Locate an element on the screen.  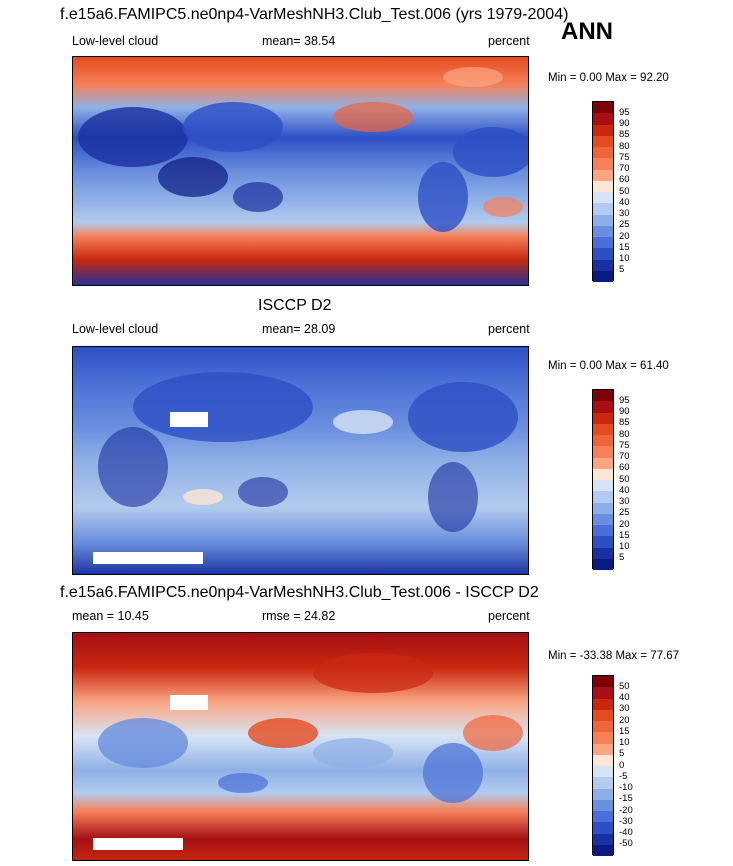
panel1-colorbar-label: 5 is located at coordinates (622, 269).